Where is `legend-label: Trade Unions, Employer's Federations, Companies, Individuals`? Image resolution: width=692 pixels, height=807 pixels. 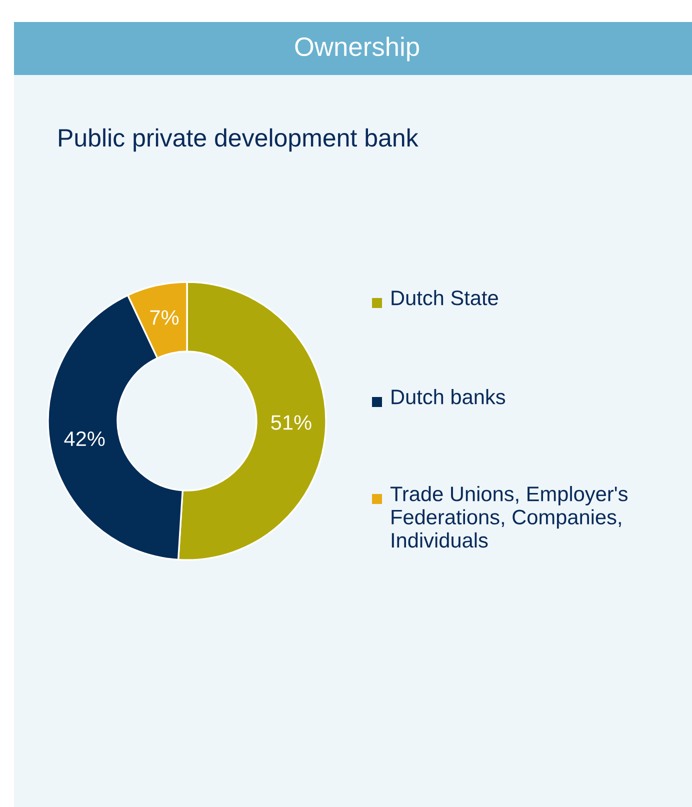
legend-label: Trade Unions, Employer's Federations, Companies, Individuals is located at coordinates (509, 517).